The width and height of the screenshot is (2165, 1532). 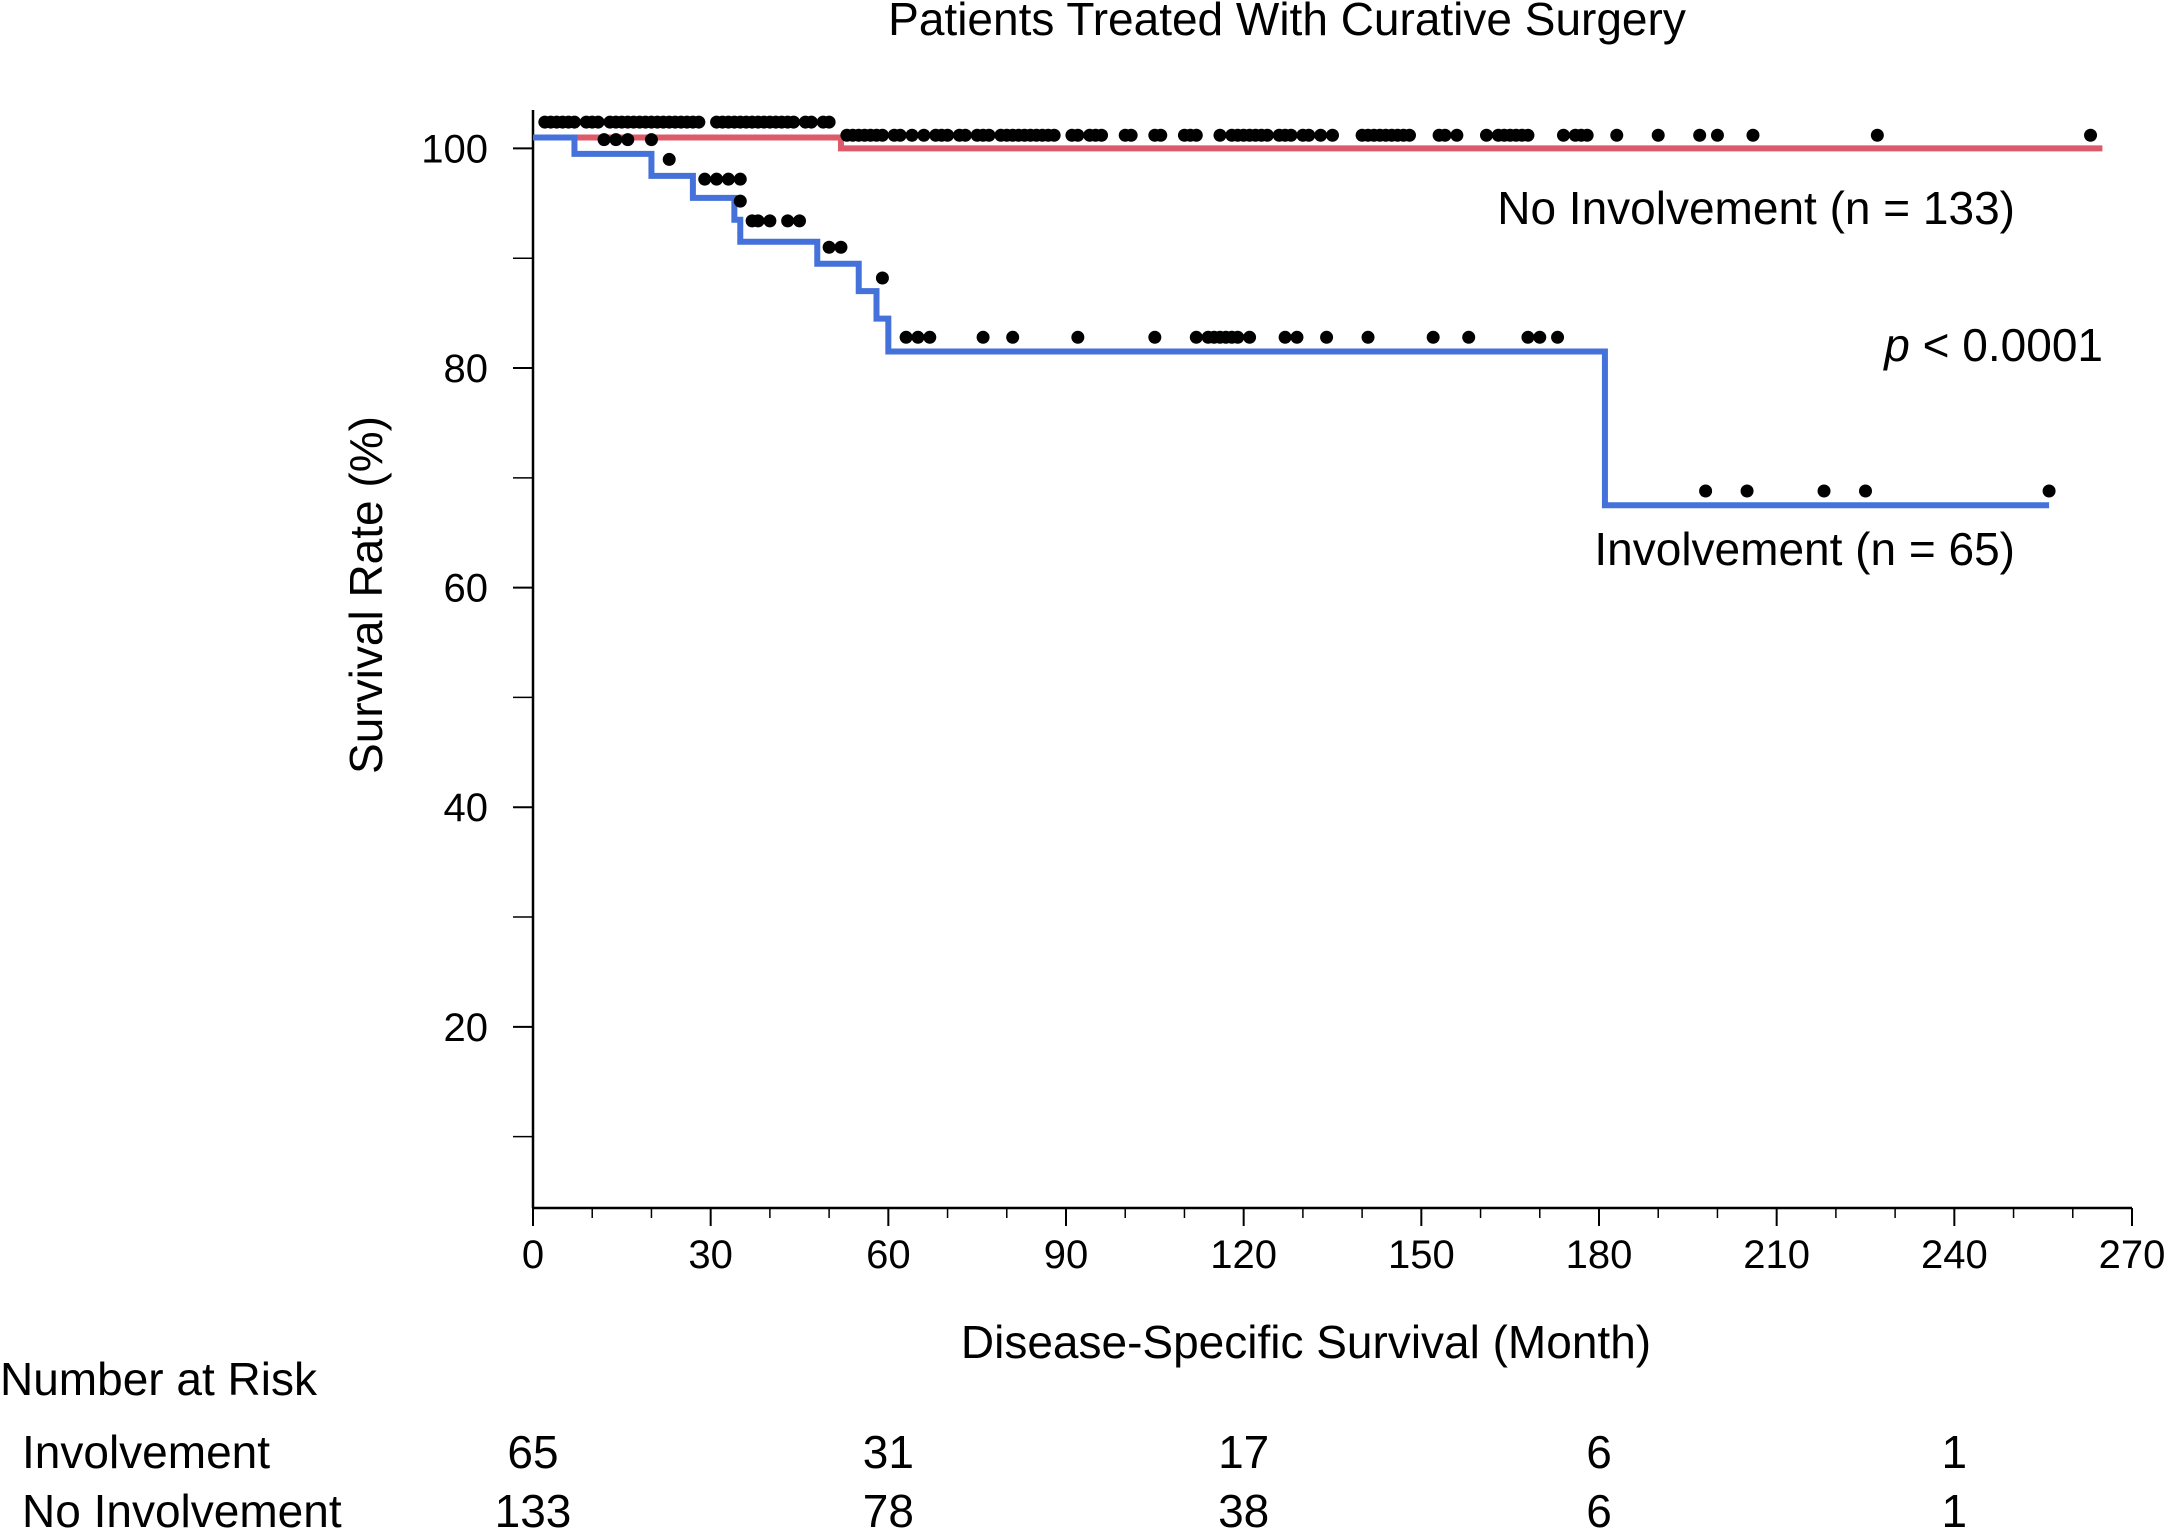 I want to click on p-value-text: < 0.0001, so click(x=2006, y=345).